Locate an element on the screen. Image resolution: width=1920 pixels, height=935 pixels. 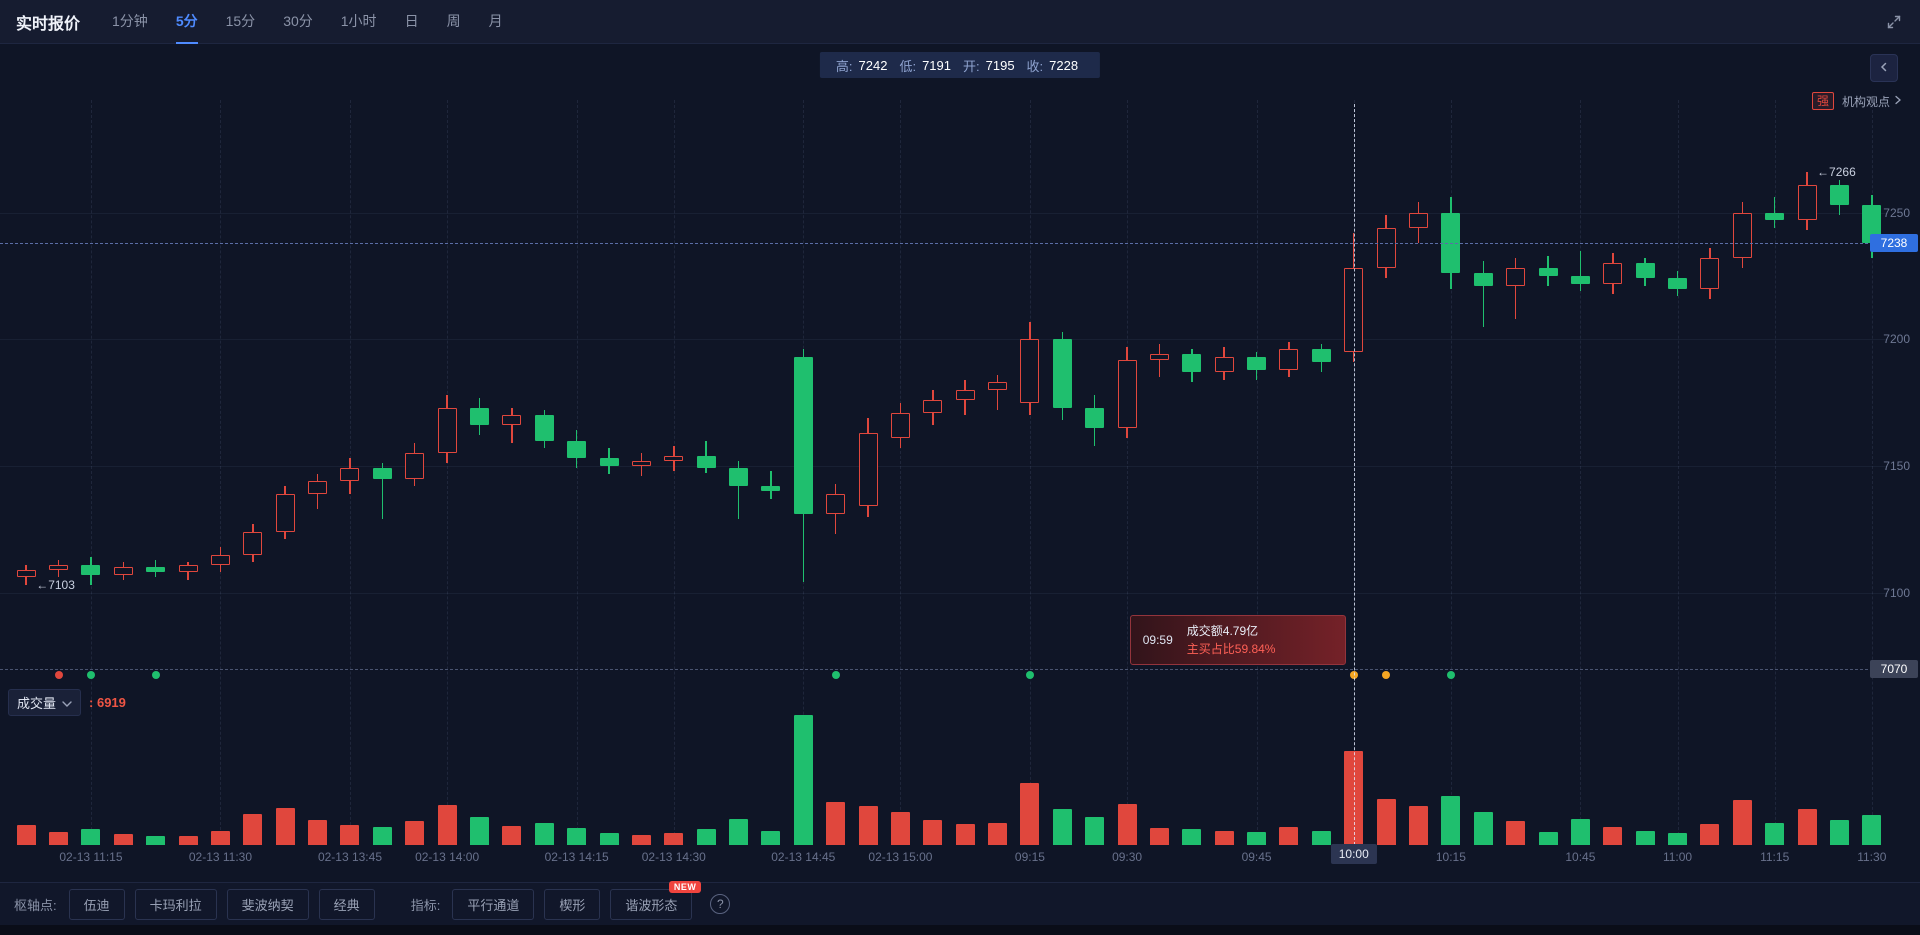
tab-5min: 5分 is located at coordinates (186, 22).